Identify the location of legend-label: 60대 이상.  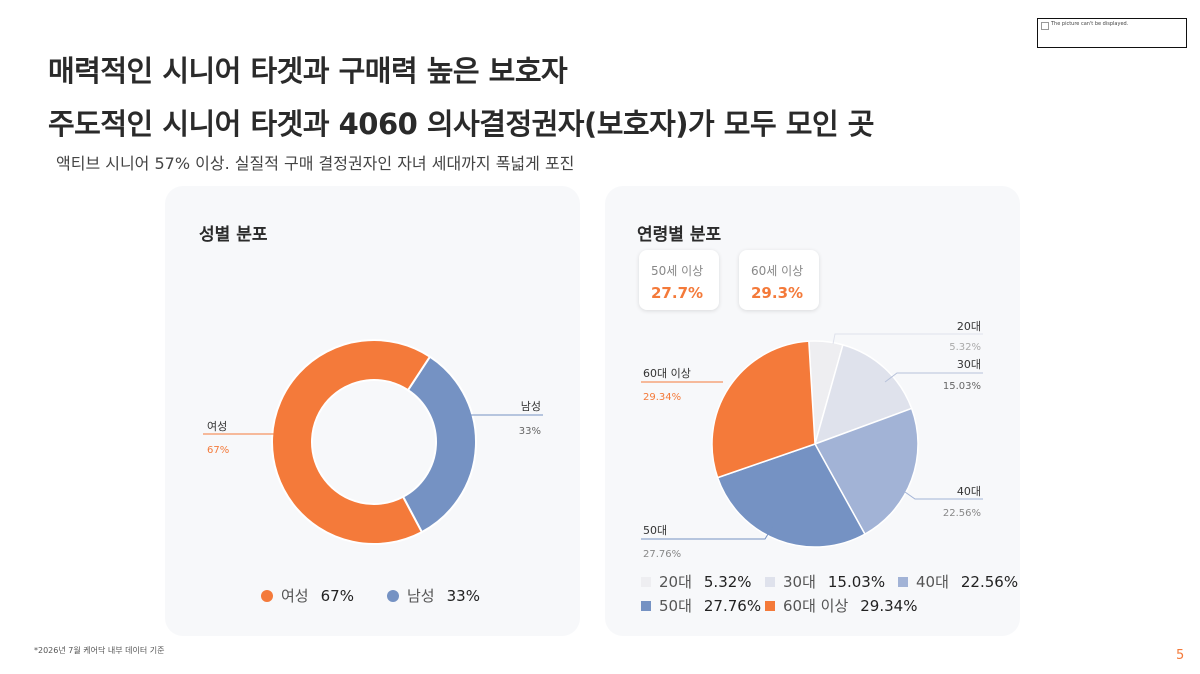
(816, 606).